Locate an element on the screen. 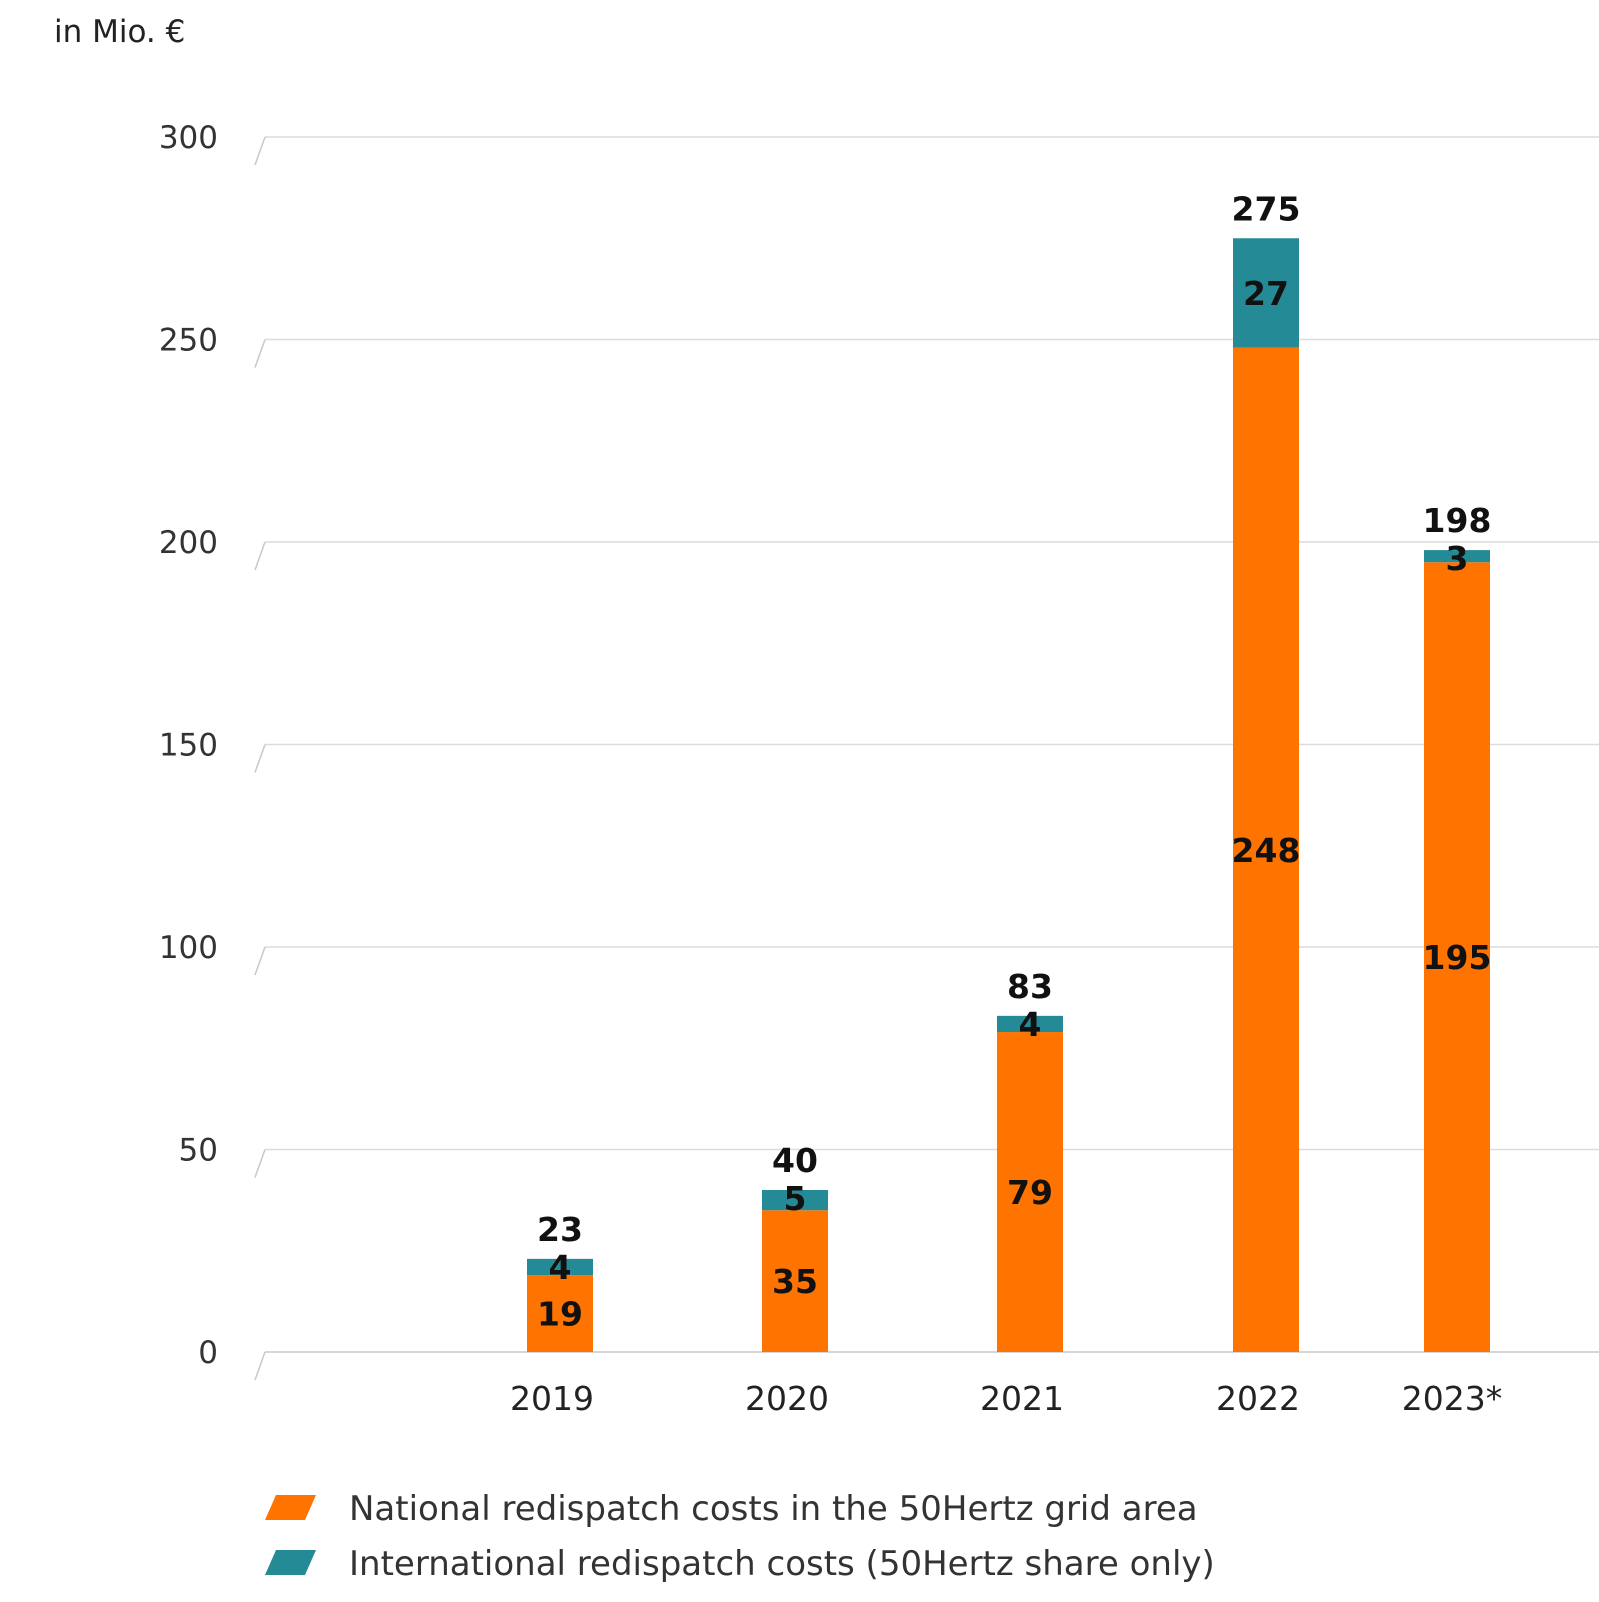 The height and width of the screenshot is (1602, 1599). x-tick-label: 2022 is located at coordinates (1258, 1398).